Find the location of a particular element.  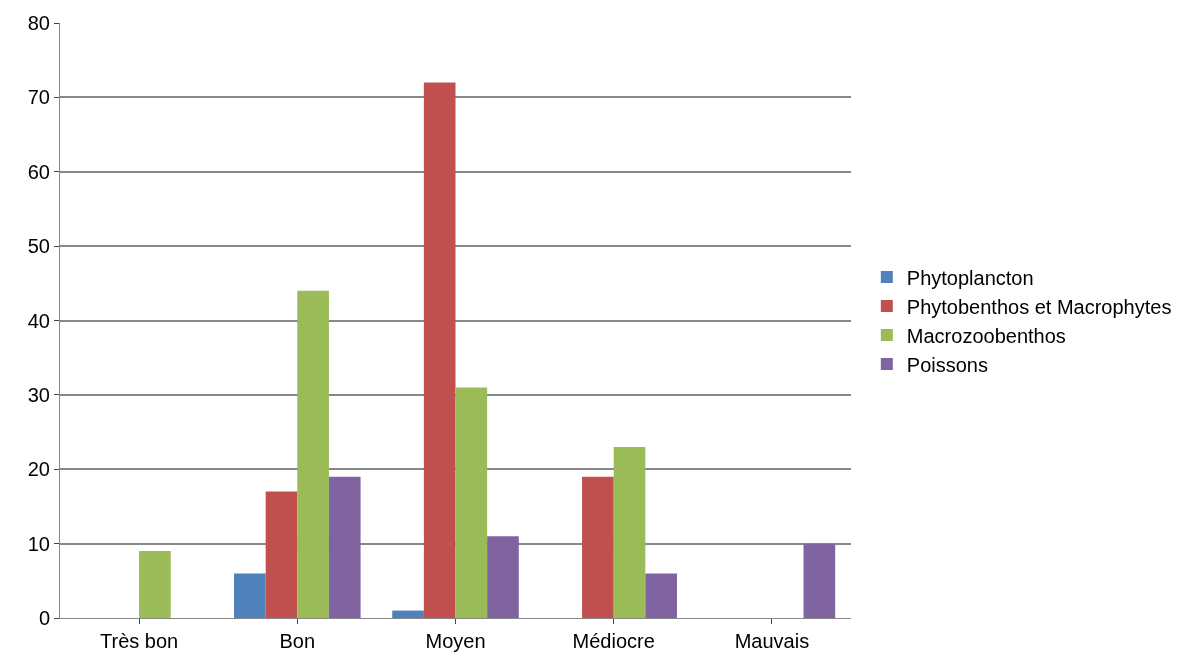

y-tick-label: 70 is located at coordinates (38, 97).